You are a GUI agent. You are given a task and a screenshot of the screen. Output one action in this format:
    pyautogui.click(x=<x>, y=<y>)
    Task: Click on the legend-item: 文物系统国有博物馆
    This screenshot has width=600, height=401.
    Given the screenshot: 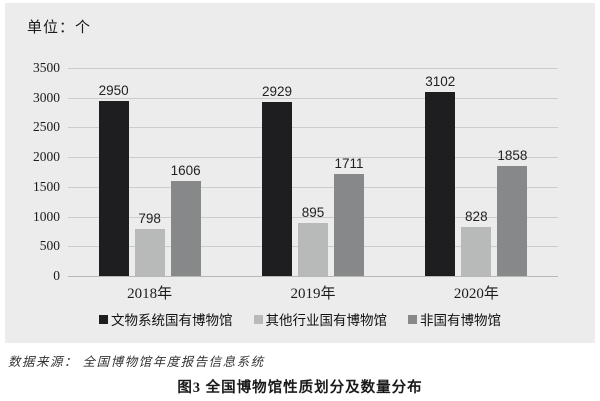 What is the action you would take?
    pyautogui.click(x=166, y=319)
    